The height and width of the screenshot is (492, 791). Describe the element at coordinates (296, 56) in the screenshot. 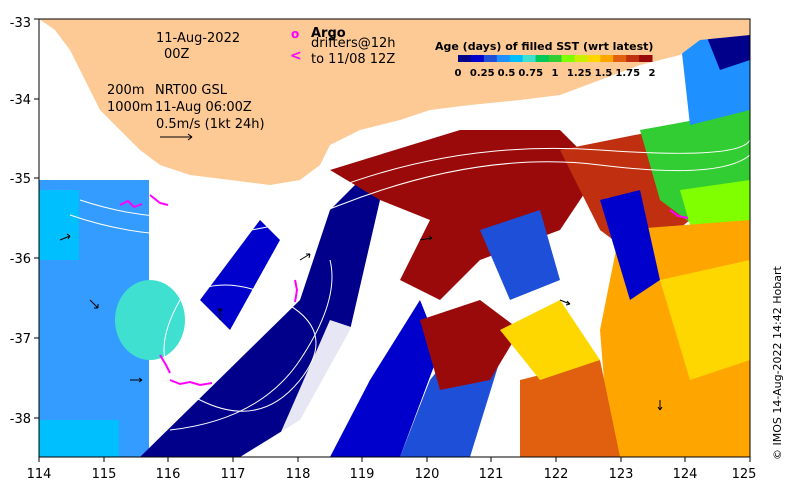

I see `drifter-track-marker-icon: <` at that location.